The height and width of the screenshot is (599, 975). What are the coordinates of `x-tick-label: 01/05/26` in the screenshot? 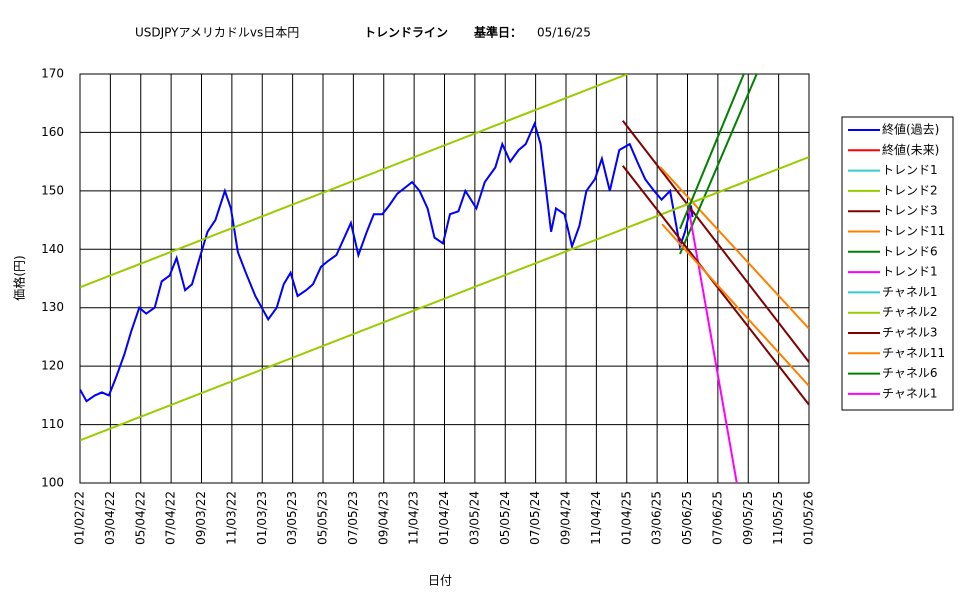 It's located at (809, 518).